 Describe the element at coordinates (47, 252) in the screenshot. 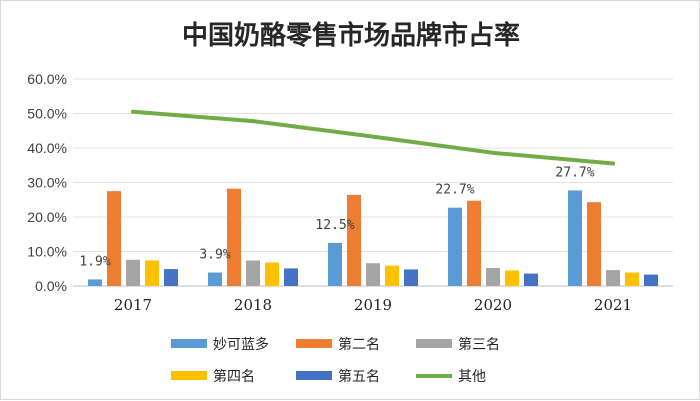

I see `y-tick-label: 10.0%` at that location.